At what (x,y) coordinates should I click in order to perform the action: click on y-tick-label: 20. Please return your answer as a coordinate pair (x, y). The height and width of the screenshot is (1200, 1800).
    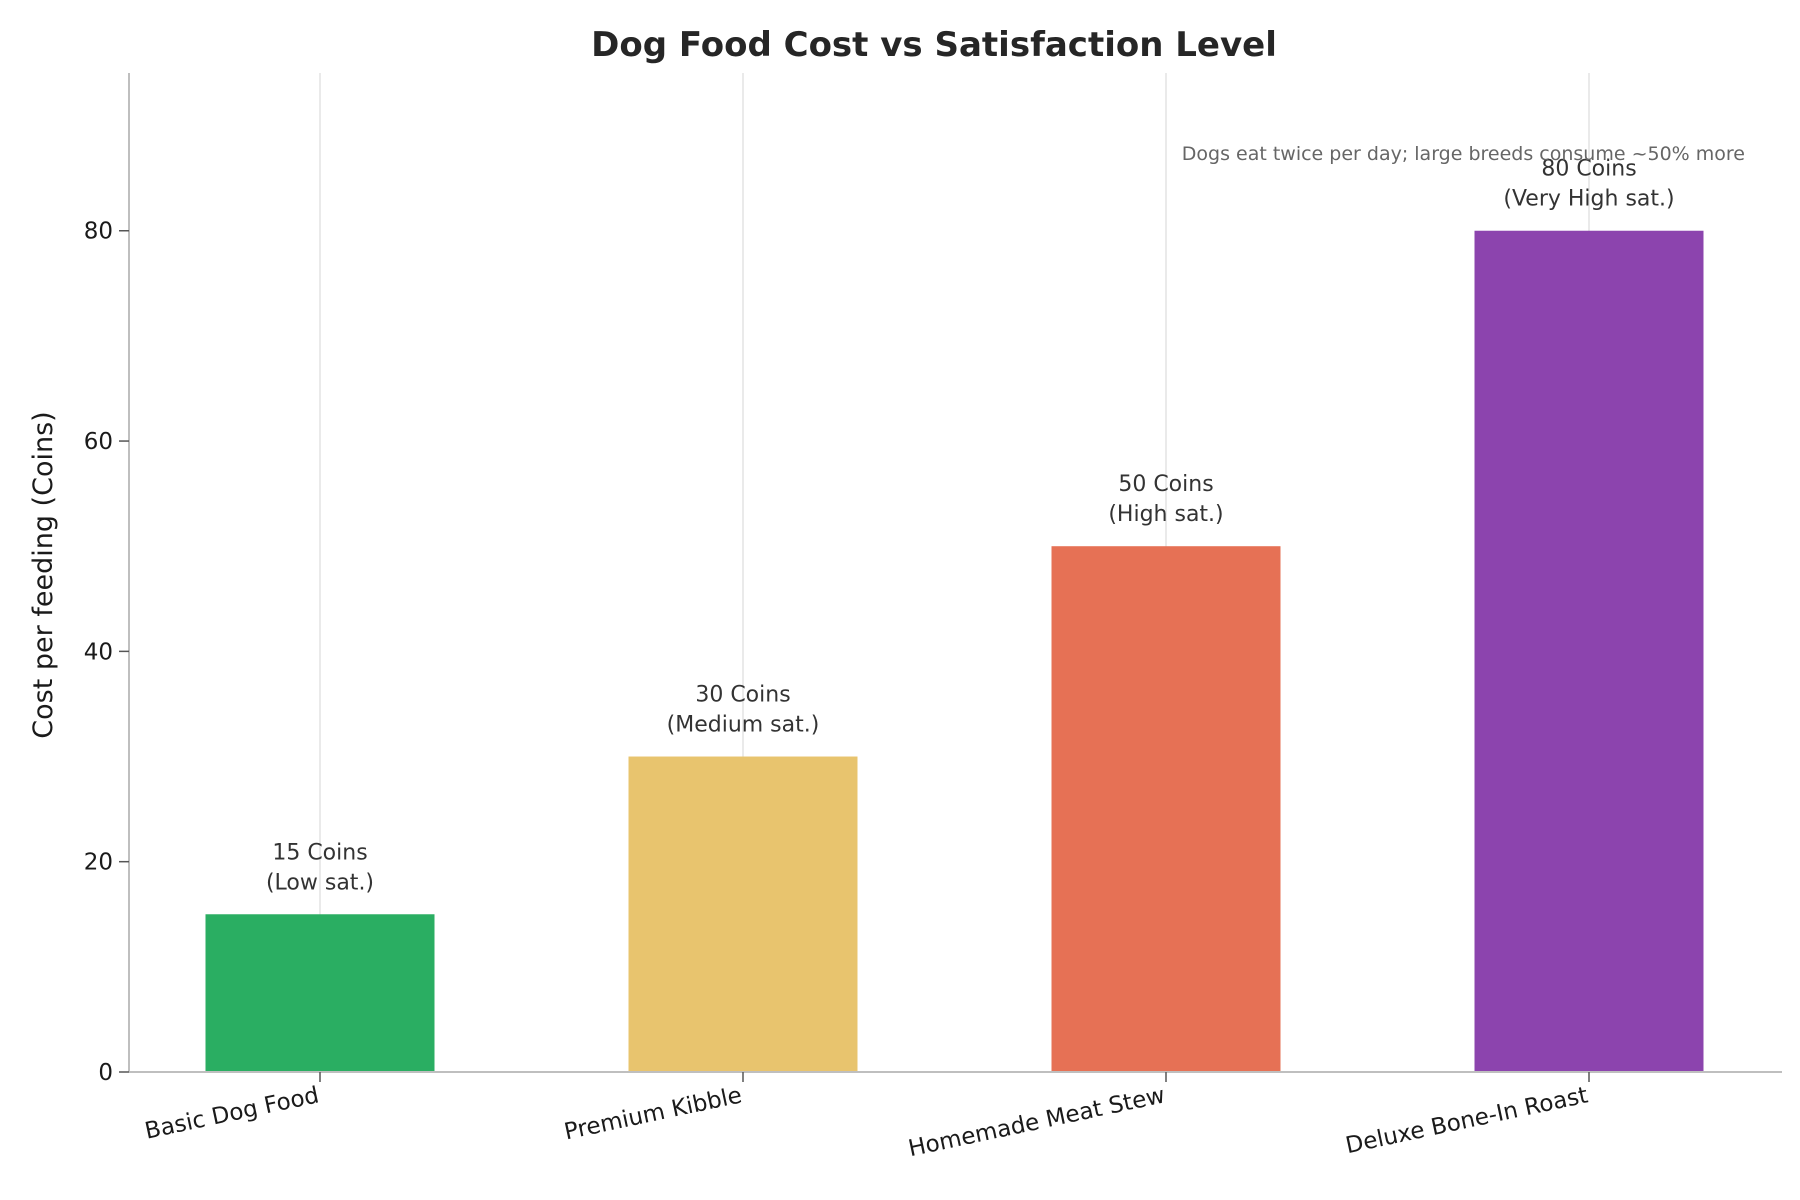
    Looking at the image, I should click on (98, 863).